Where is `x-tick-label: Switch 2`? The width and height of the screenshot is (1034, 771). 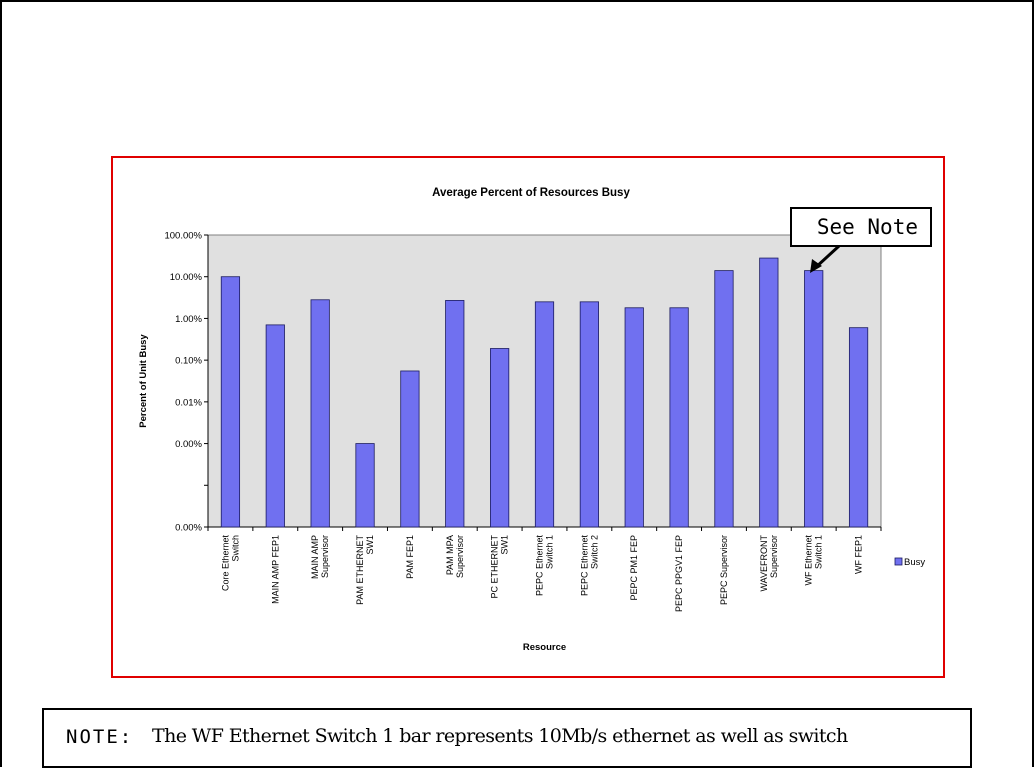 x-tick-label: Switch 2 is located at coordinates (594, 552).